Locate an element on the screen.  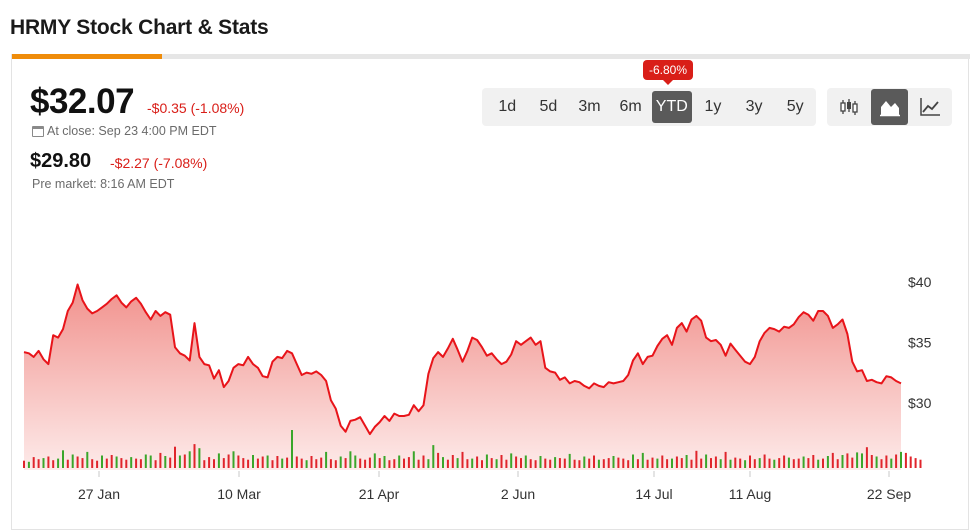
range-button-1d: 1d is located at coordinates (507, 106).